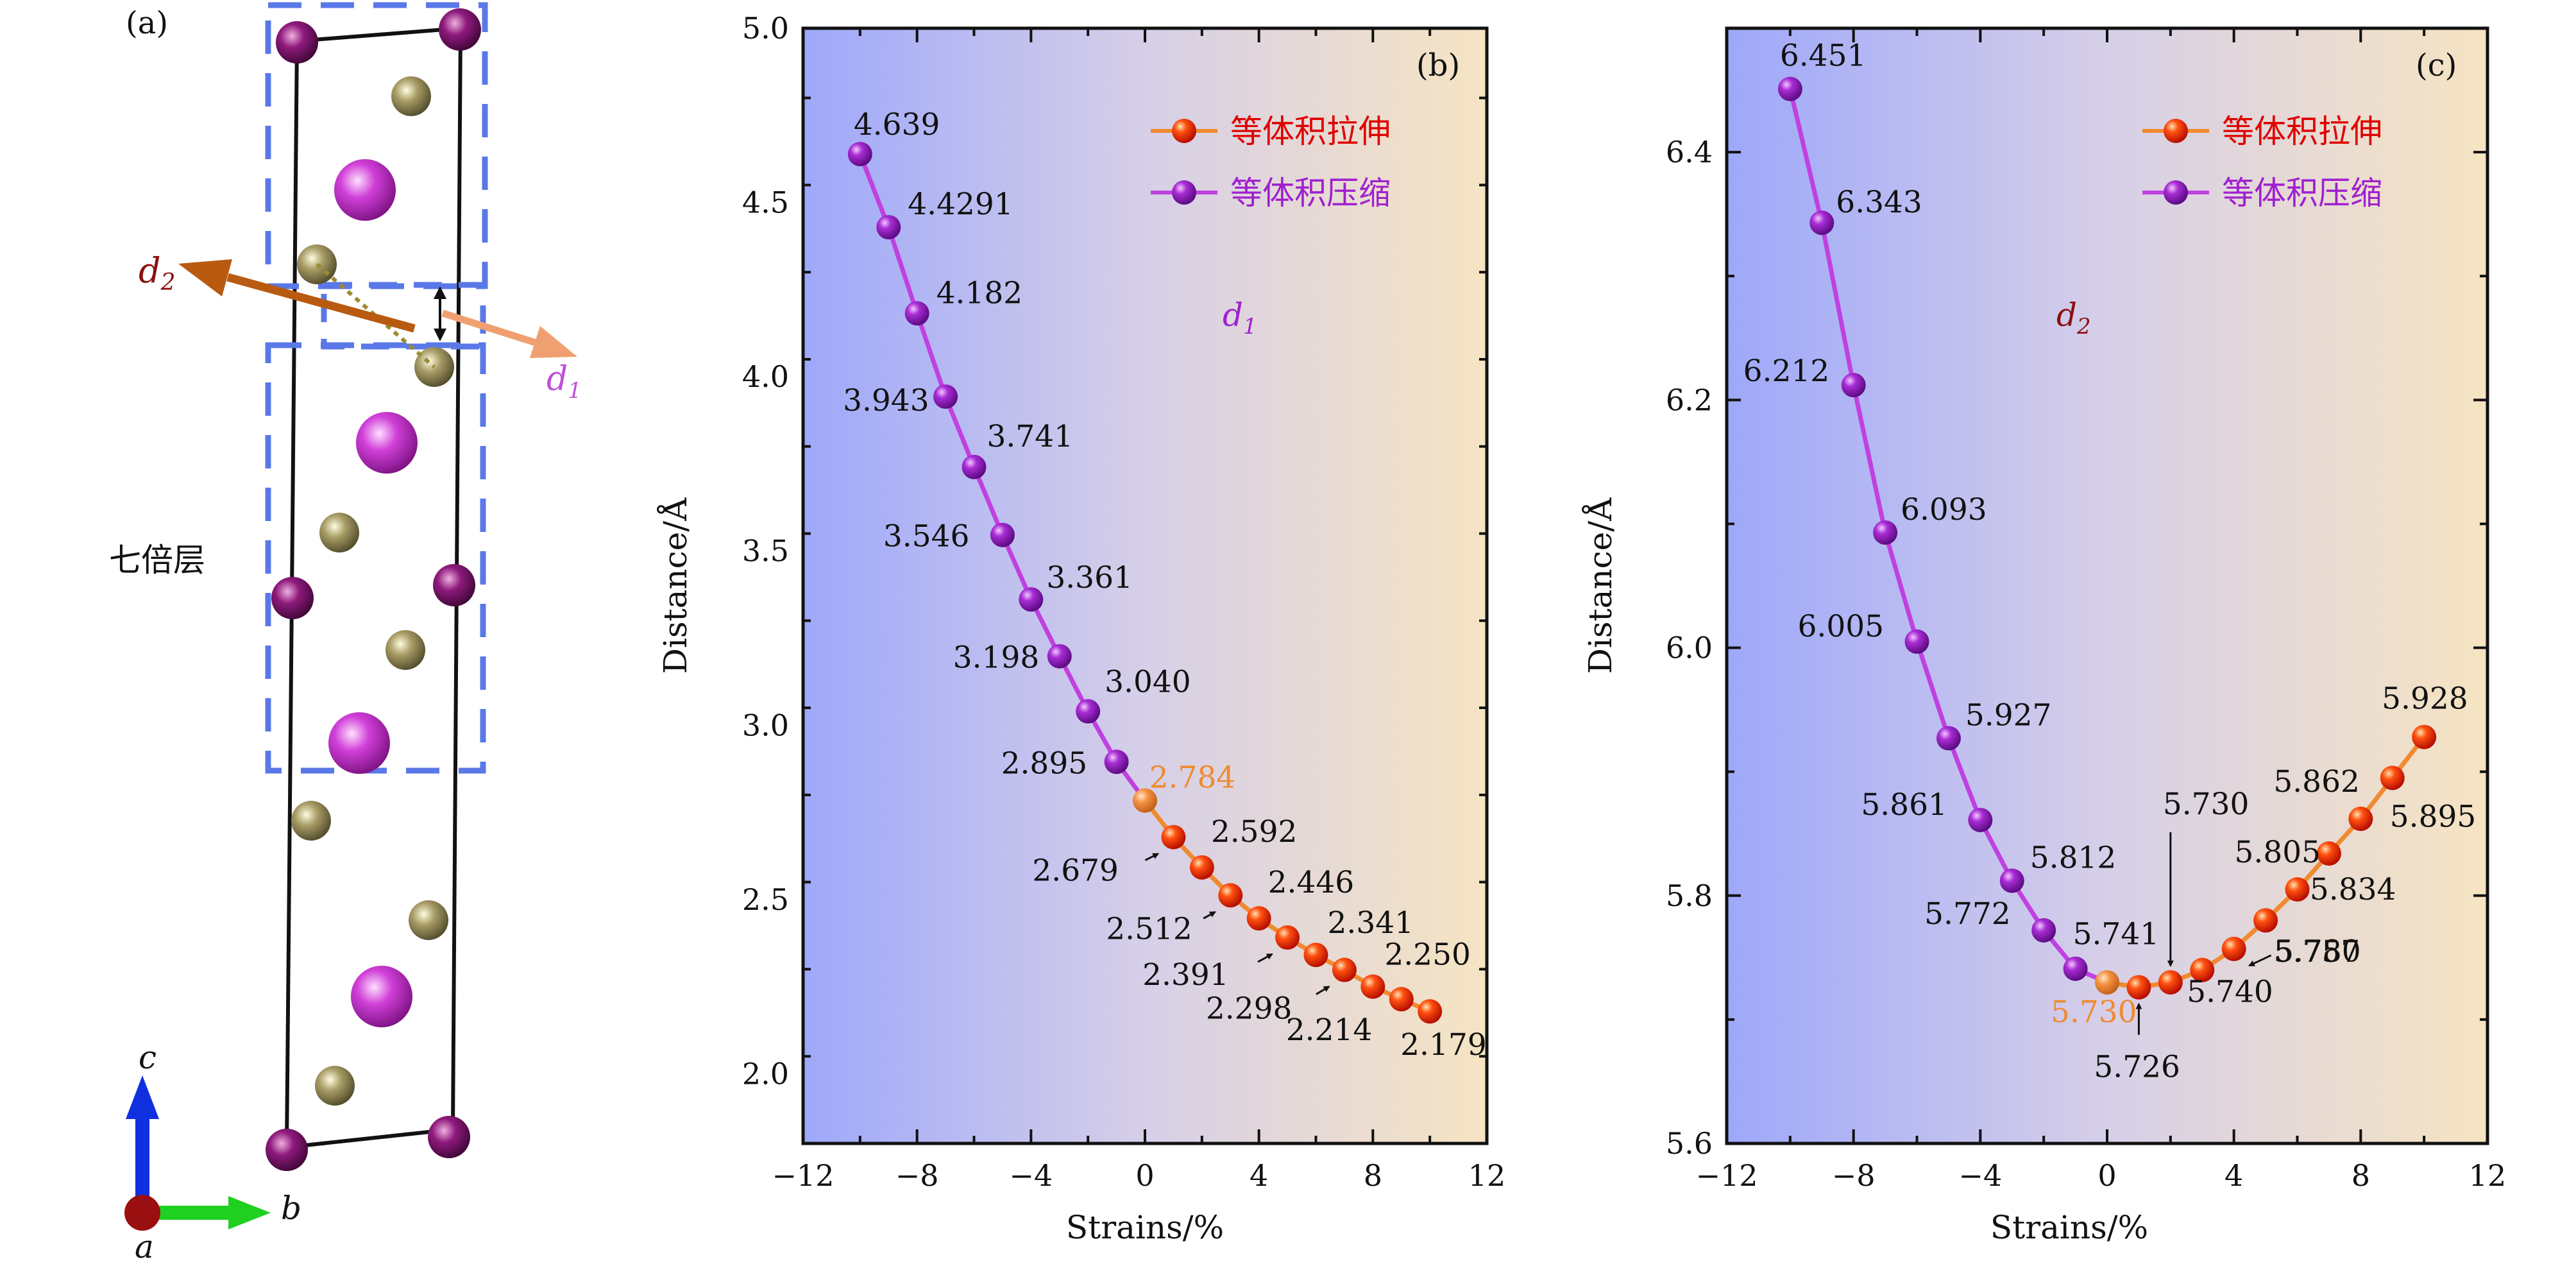 This screenshot has width=2576, height=1266. What do you see at coordinates (675, 585) in the screenshot?
I see `y-axis-title-b: Distance/Å` at bounding box center [675, 585].